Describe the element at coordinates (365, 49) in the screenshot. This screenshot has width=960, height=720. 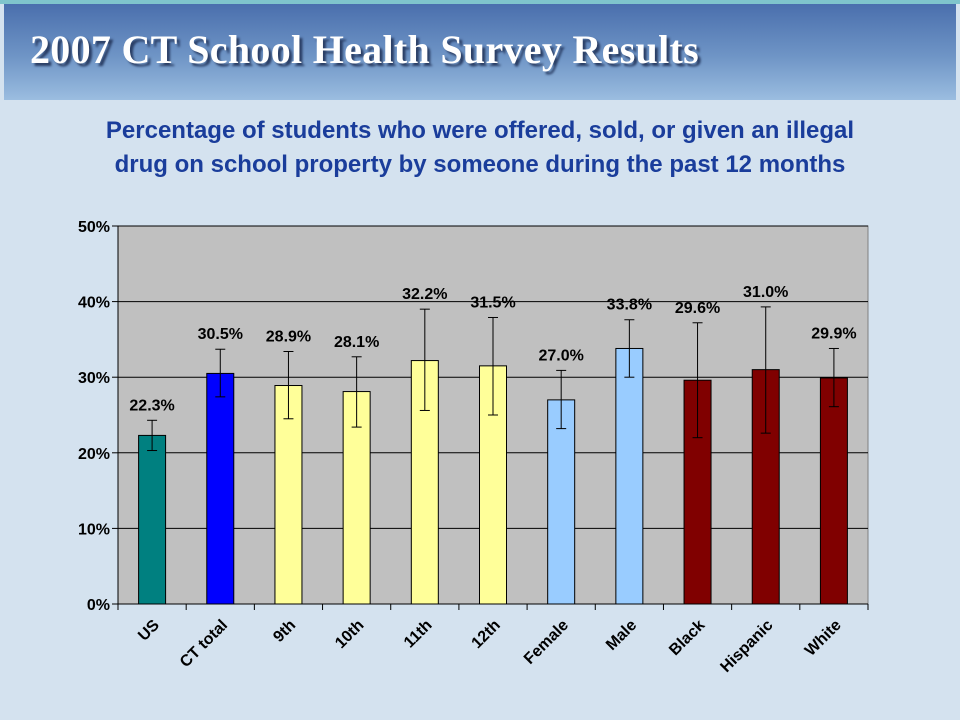
I see `slide-title: 2007 CT School Health Survey Results` at that location.